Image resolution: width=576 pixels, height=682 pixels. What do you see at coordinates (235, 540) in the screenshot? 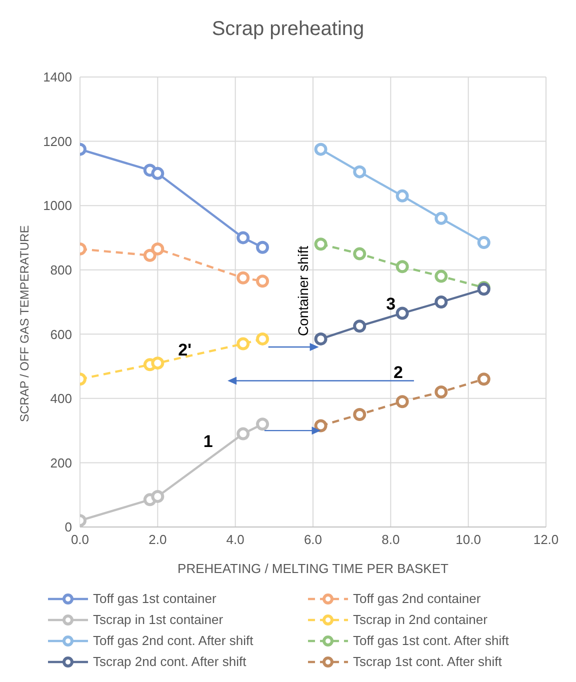
I see `x-tick-label: 4.0` at bounding box center [235, 540].